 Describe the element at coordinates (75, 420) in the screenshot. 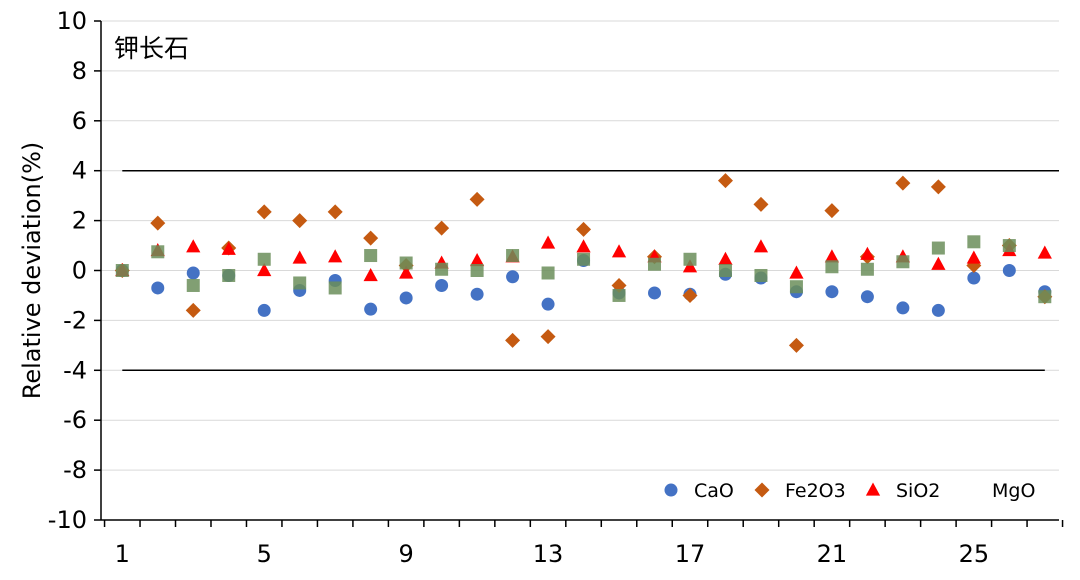

I see `y-tick-label: -6` at that location.